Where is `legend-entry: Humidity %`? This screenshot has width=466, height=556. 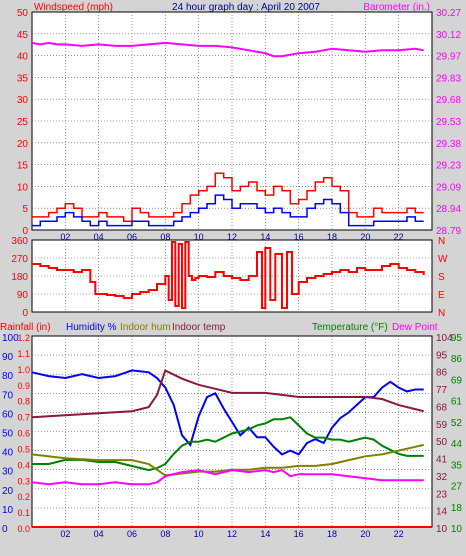
legend-entry: Humidity % is located at coordinates (91, 327).